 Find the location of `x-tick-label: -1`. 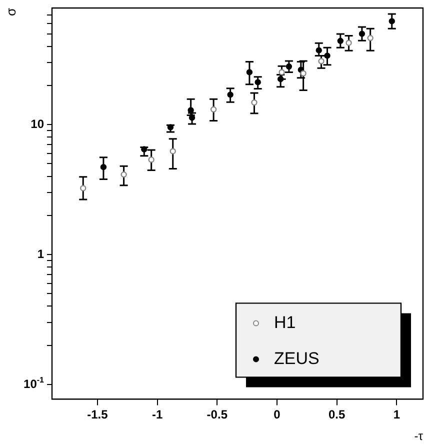

x-tick-label: -1 is located at coordinates (157, 415).